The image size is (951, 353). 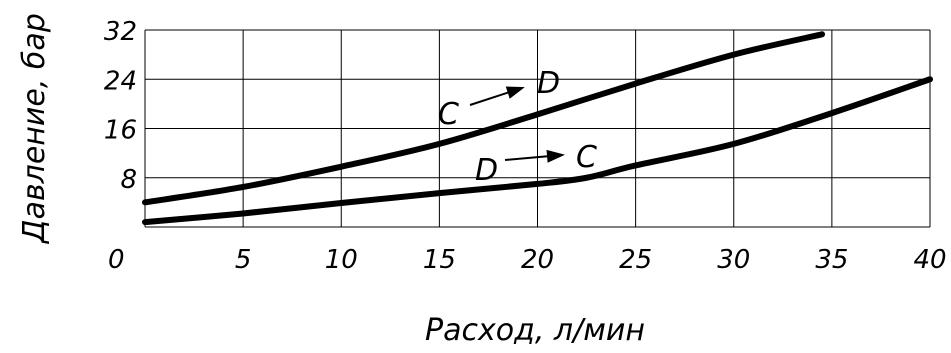 What do you see at coordinates (535, 330) in the screenshot?
I see `x-axis-title: Расход, л/мин` at bounding box center [535, 330].